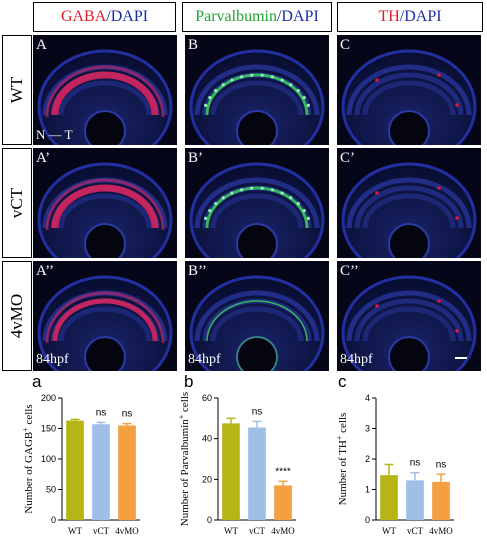  I want to click on row-label-text: WT, so click(16, 90).